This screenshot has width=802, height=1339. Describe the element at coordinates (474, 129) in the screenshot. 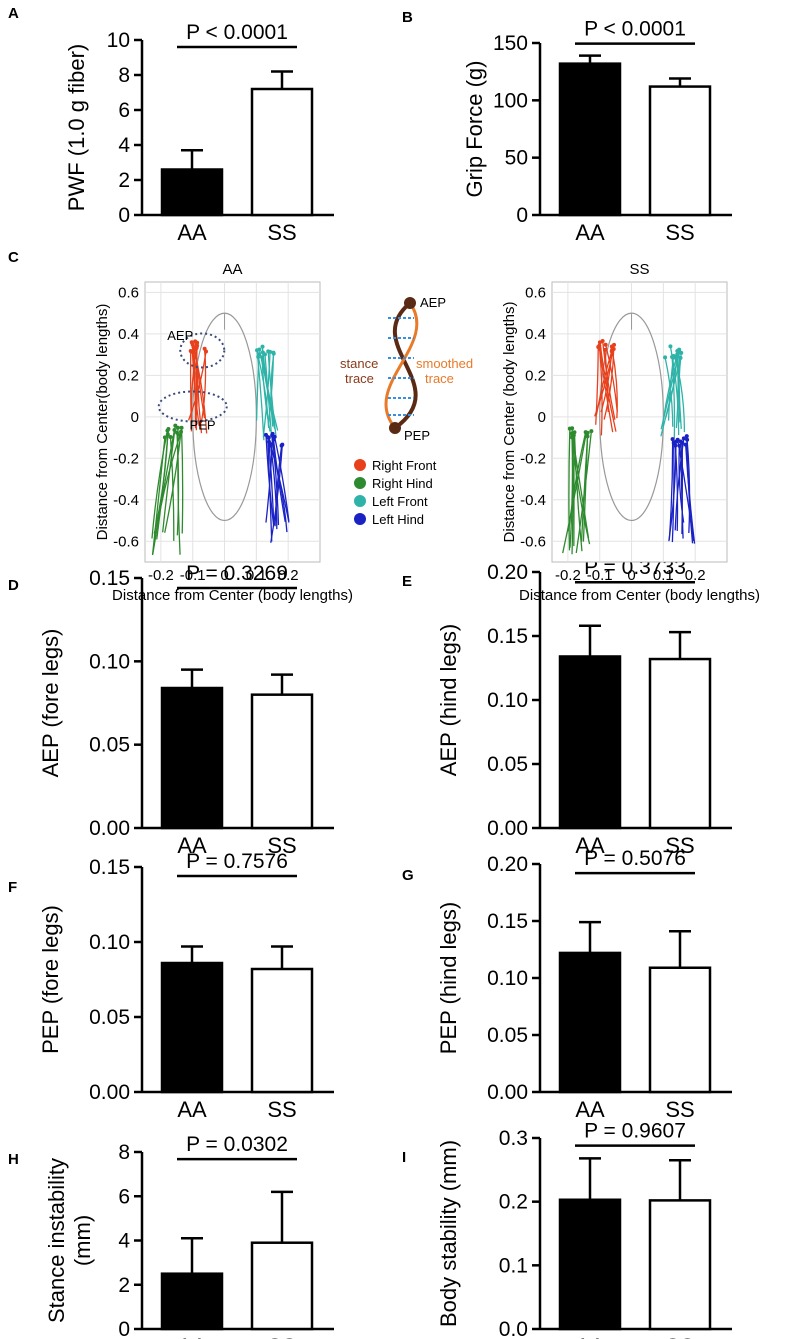

I see `y-axis-label: Grip Force (g)` at that location.